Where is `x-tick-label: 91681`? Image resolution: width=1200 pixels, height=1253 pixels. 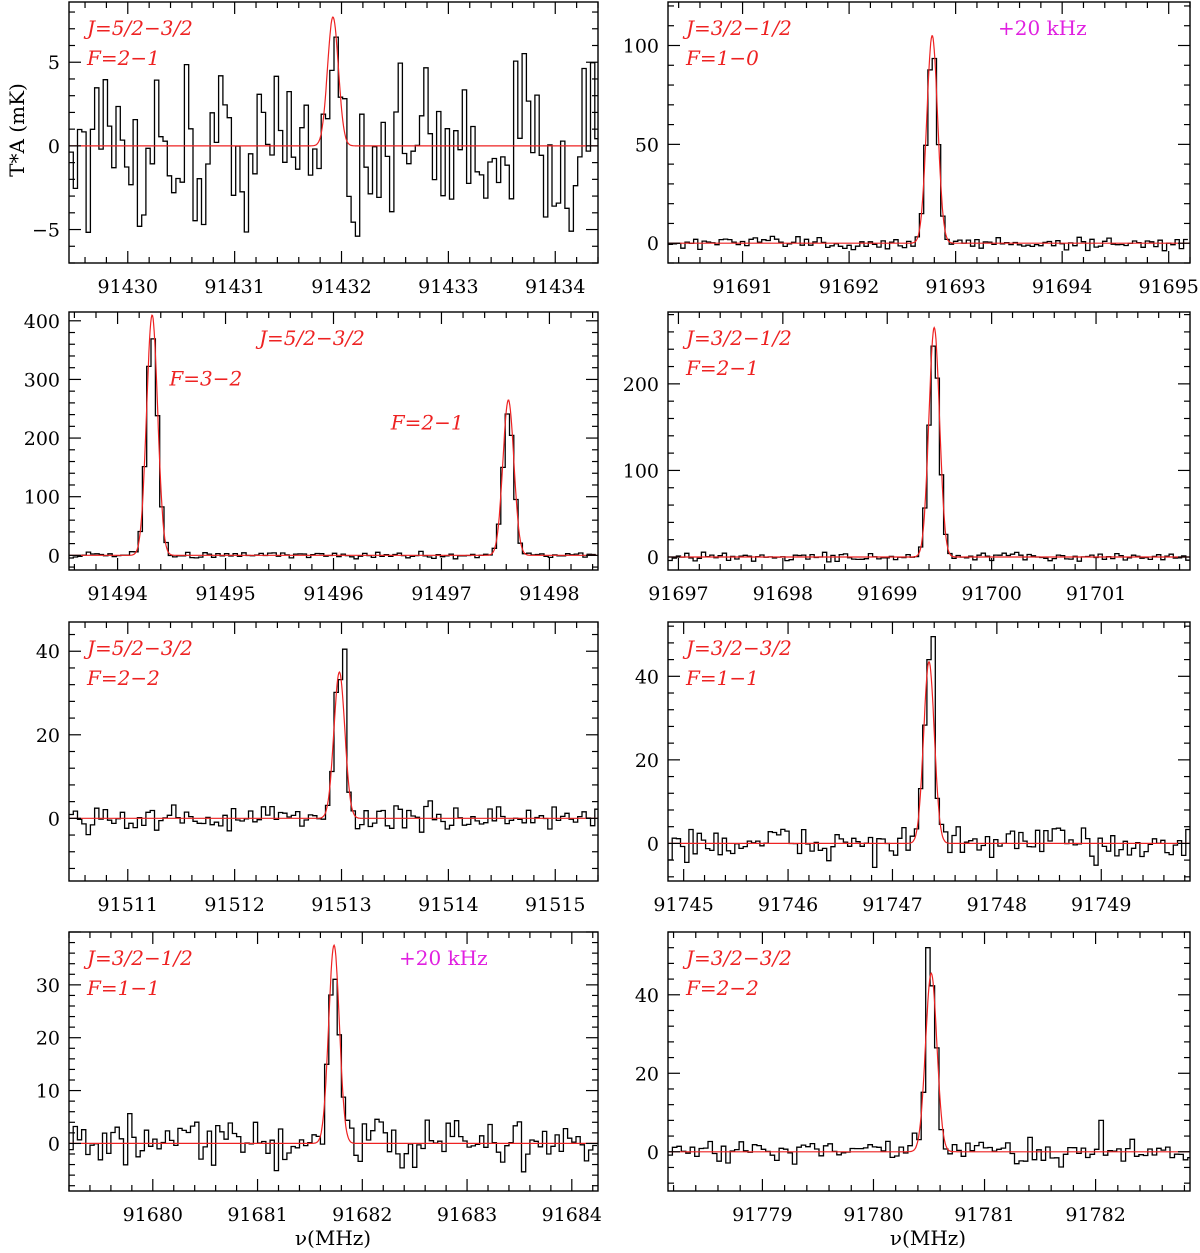 x-tick-label: 91681 is located at coordinates (257, 1215).